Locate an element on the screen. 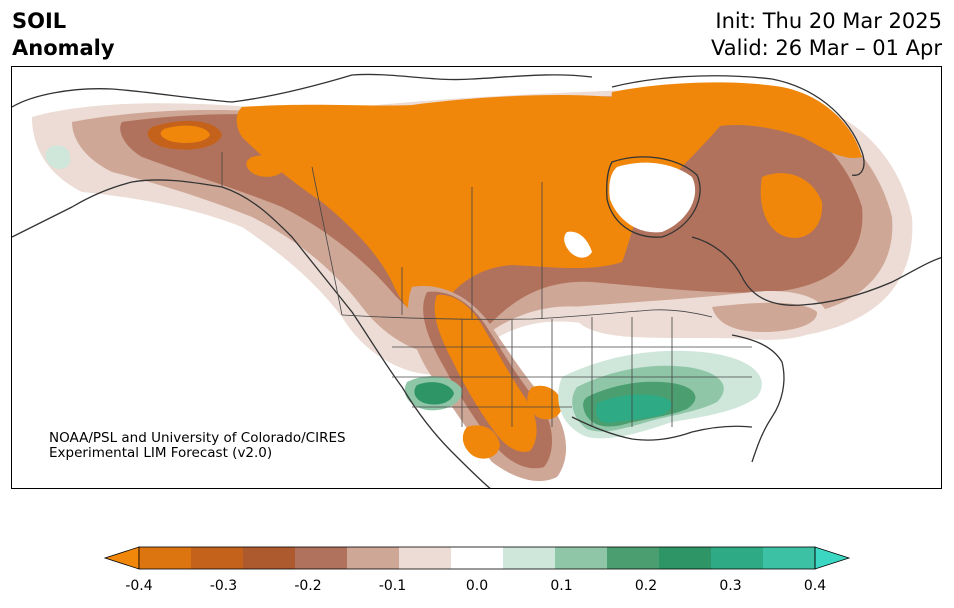 This screenshot has width=954, height=608. colorbar-extend-low is located at coordinates (121, 558).